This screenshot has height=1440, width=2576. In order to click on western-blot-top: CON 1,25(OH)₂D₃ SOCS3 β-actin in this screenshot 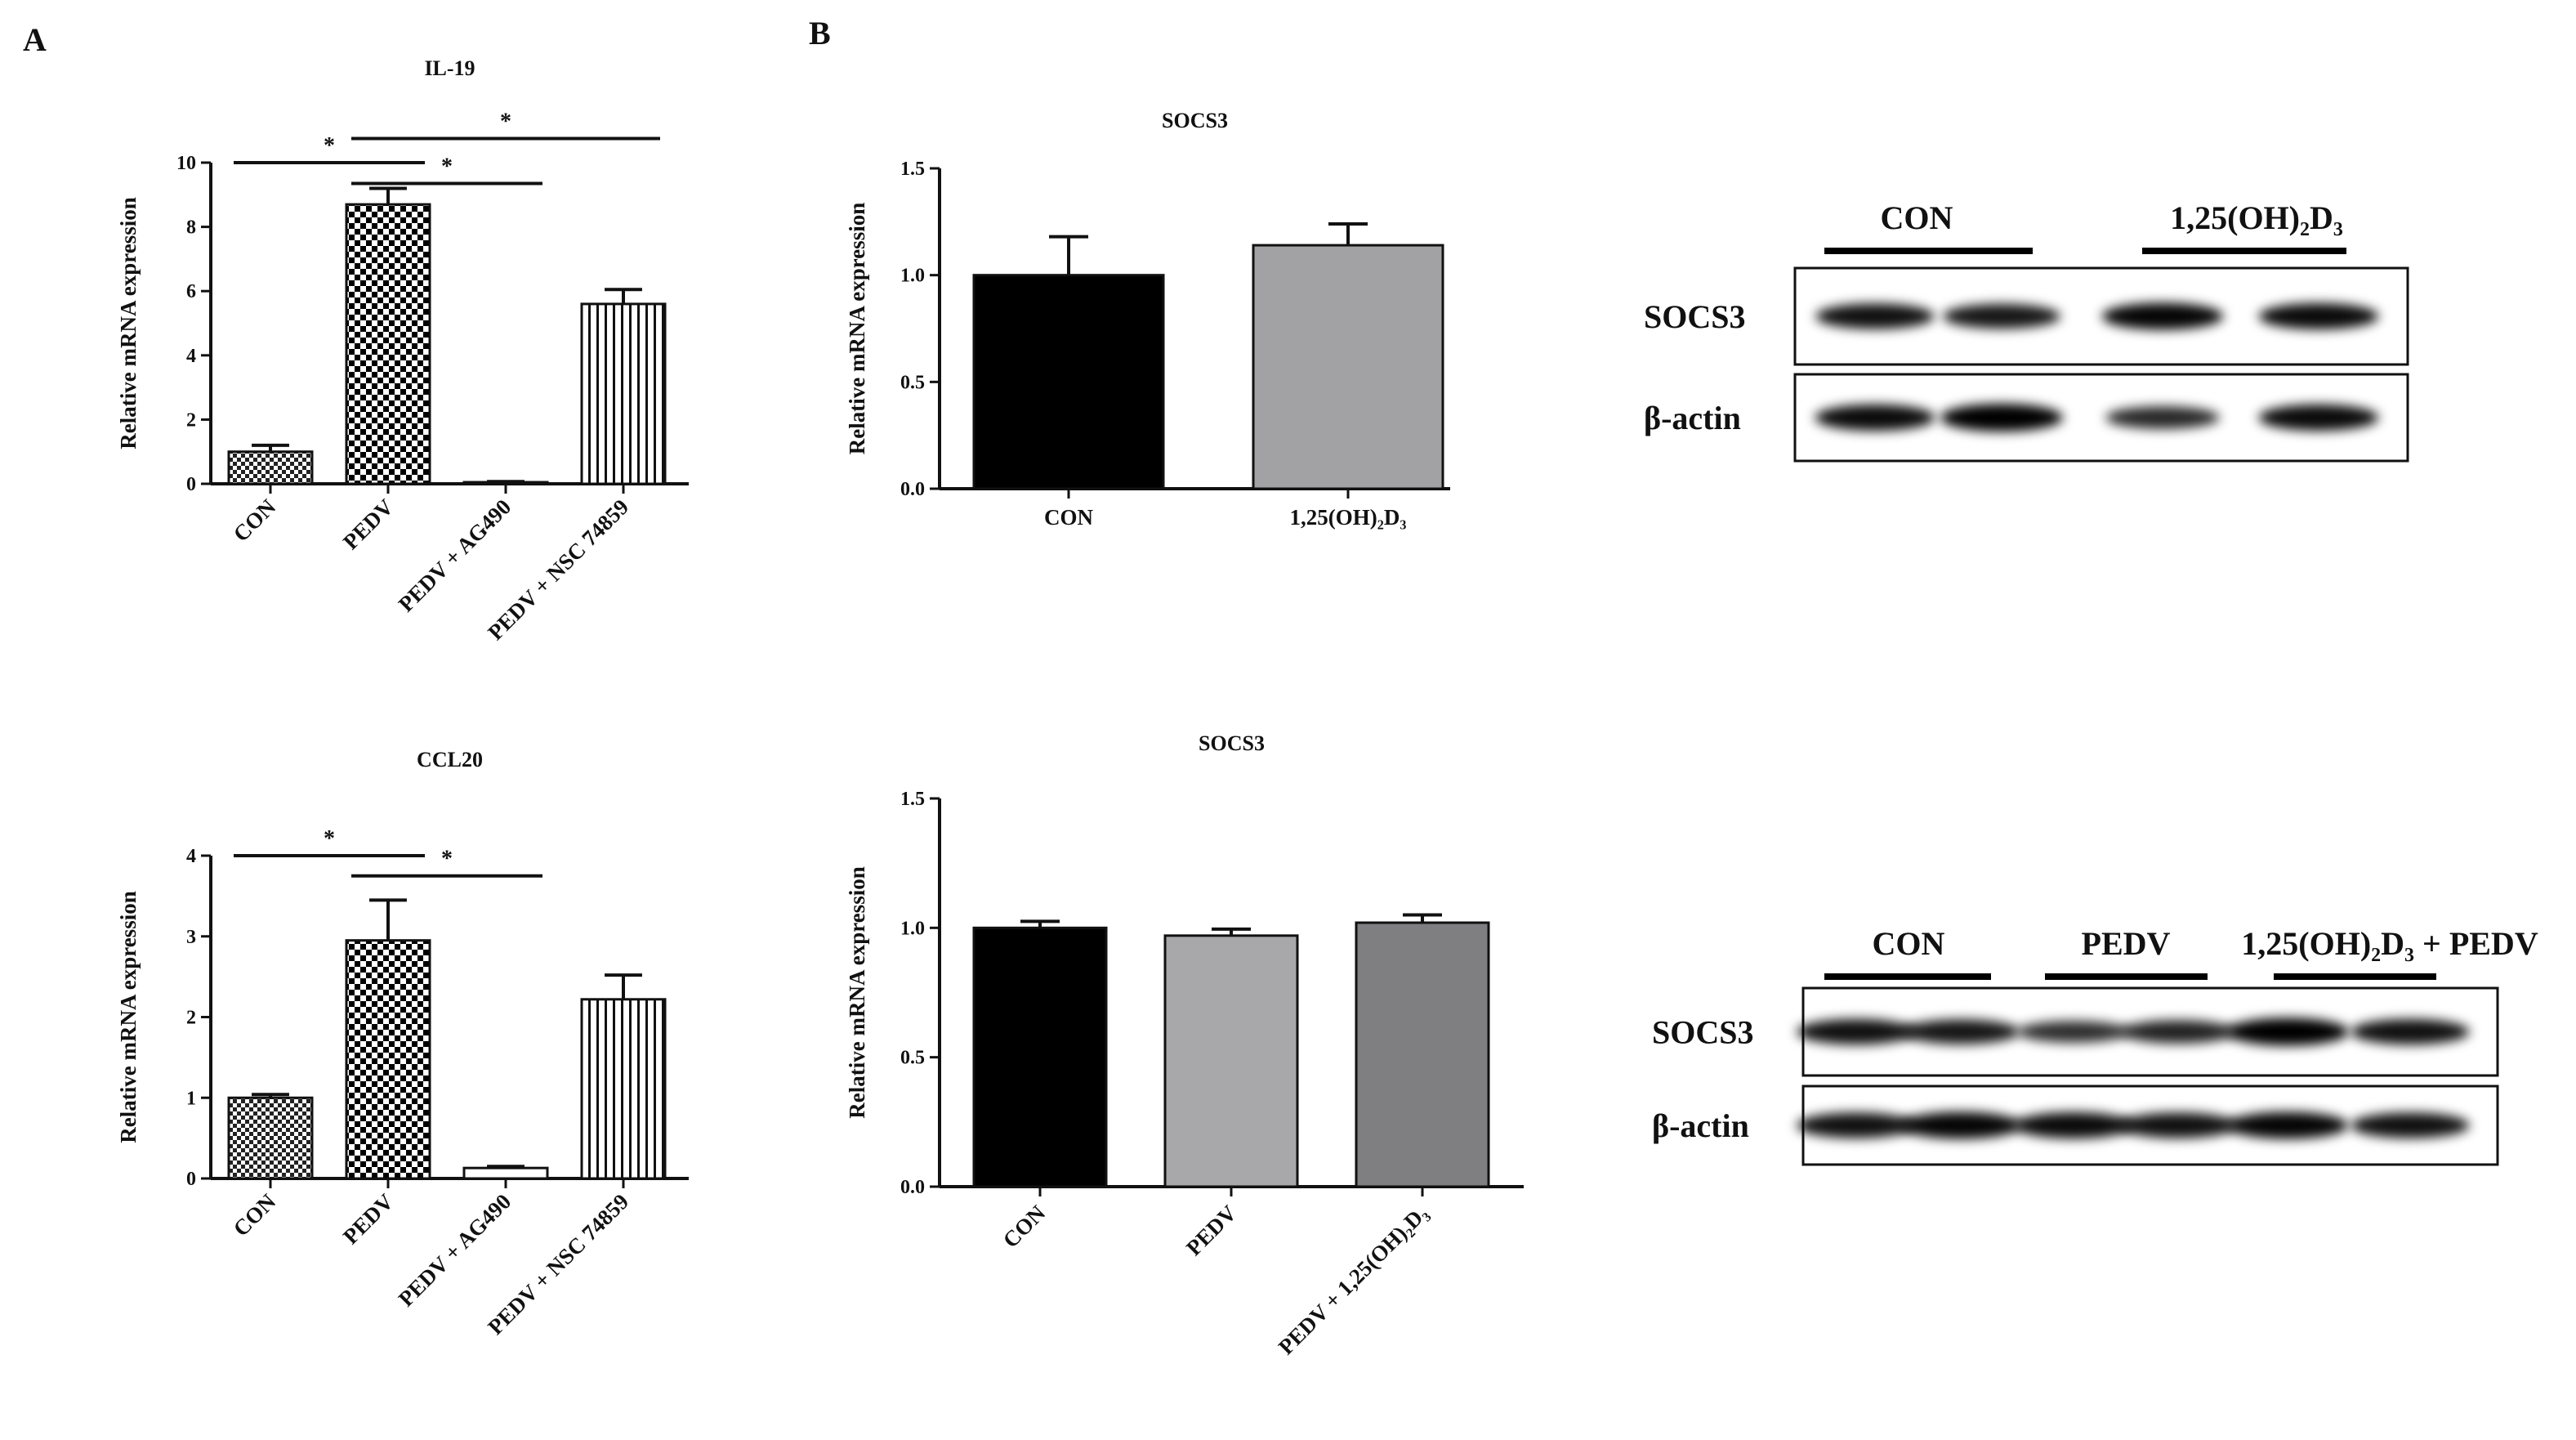, I will do `click(2027, 331)`.